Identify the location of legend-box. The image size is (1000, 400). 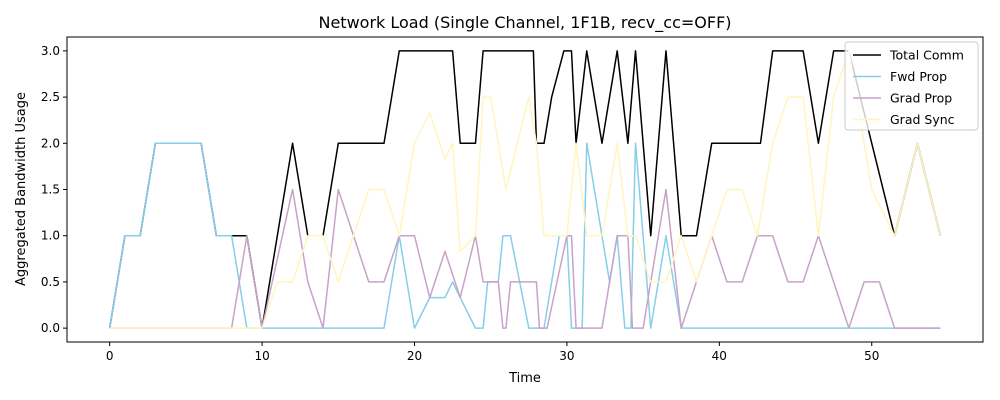
(911, 86).